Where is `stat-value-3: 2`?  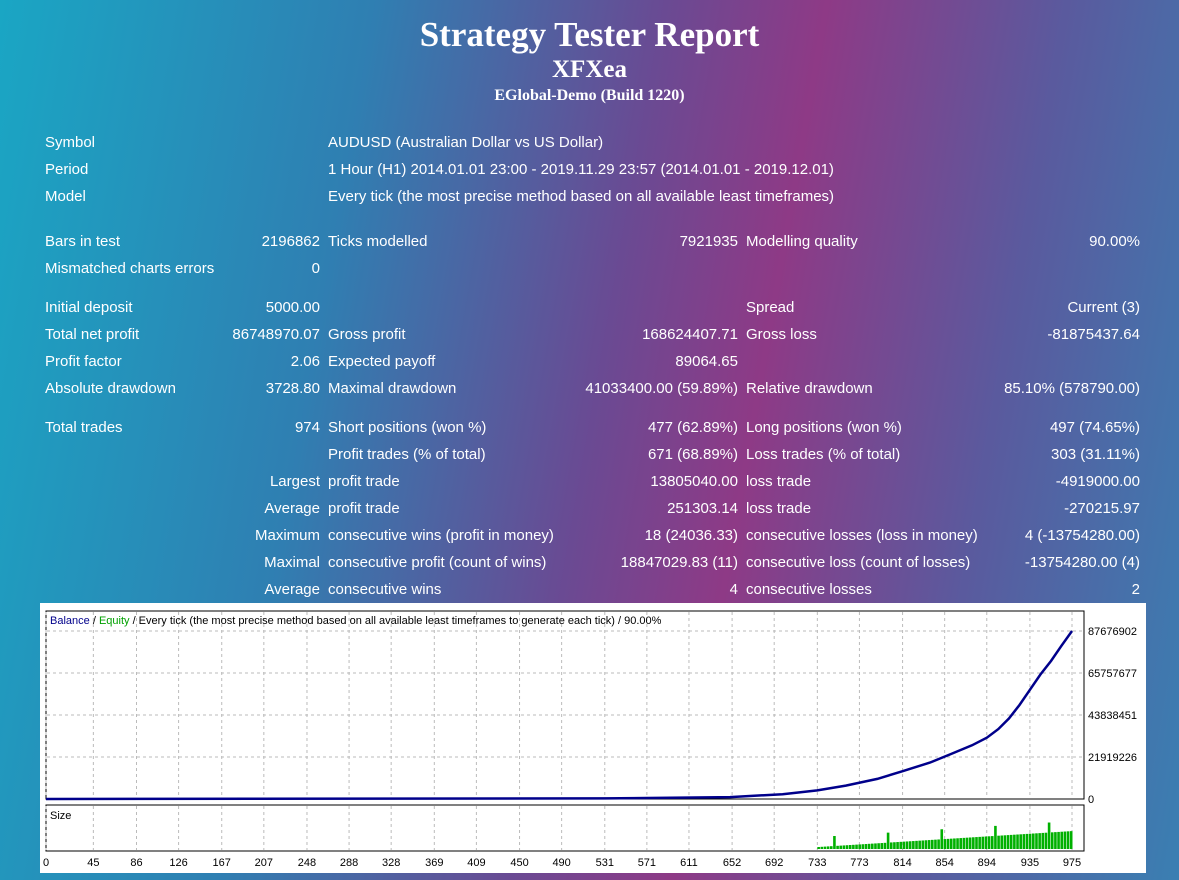 stat-value-3: 2 is located at coordinates (1135, 589).